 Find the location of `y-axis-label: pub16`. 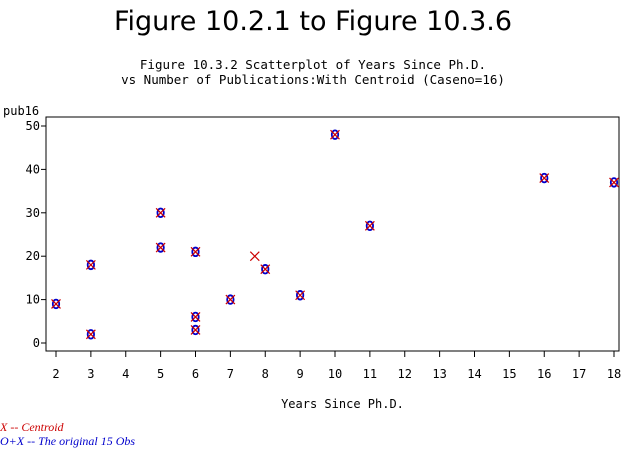

y-axis-label: pub16 is located at coordinates (21, 111).